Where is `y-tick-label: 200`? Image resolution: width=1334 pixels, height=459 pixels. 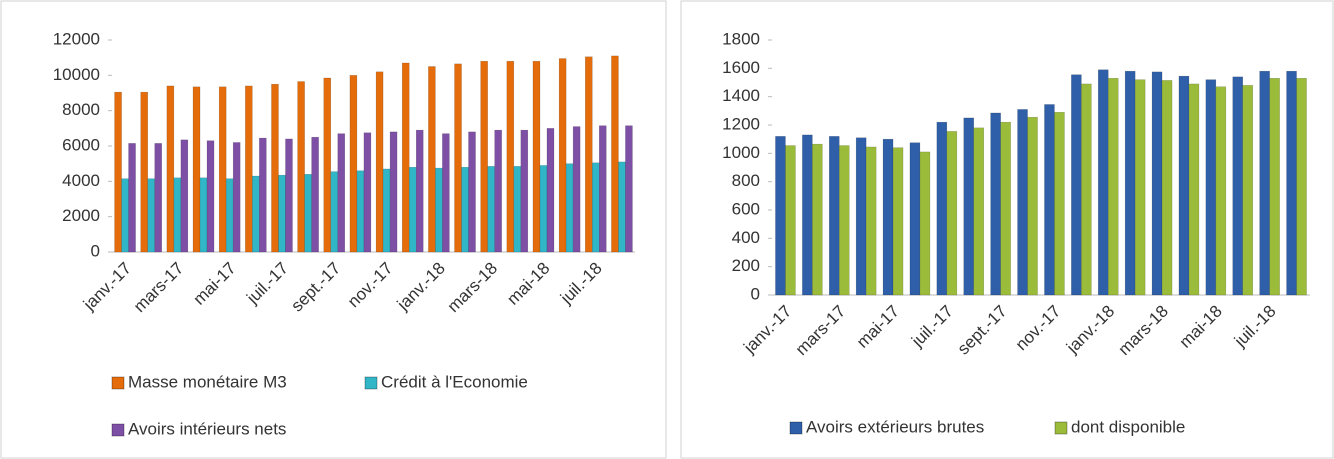
y-tick-label: 200 is located at coordinates (746, 265).